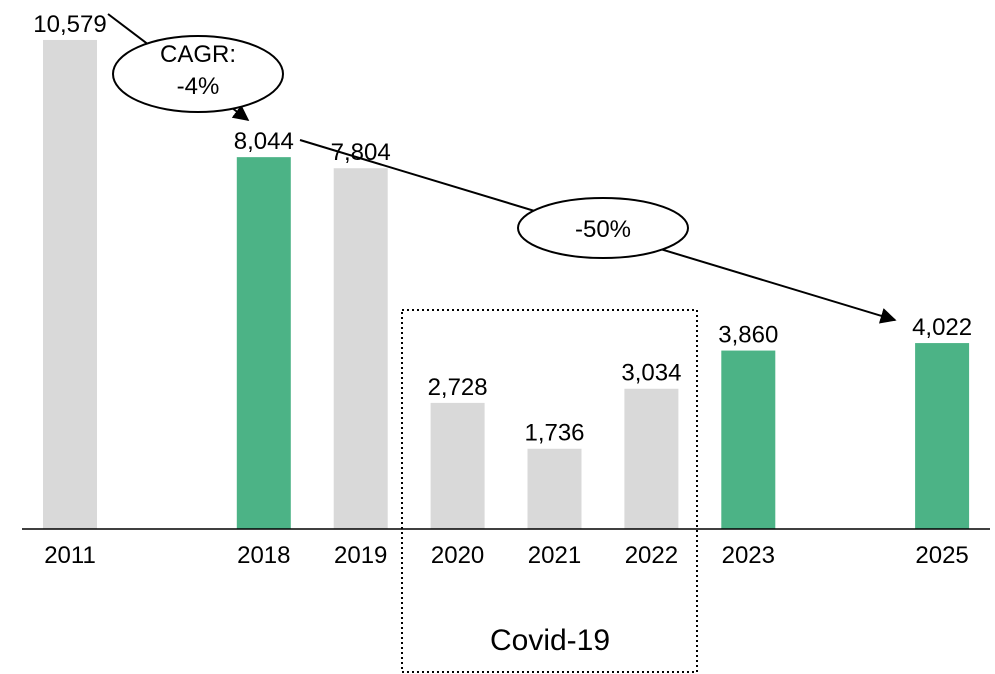  I want to click on value-label: 8,044, so click(264, 141).